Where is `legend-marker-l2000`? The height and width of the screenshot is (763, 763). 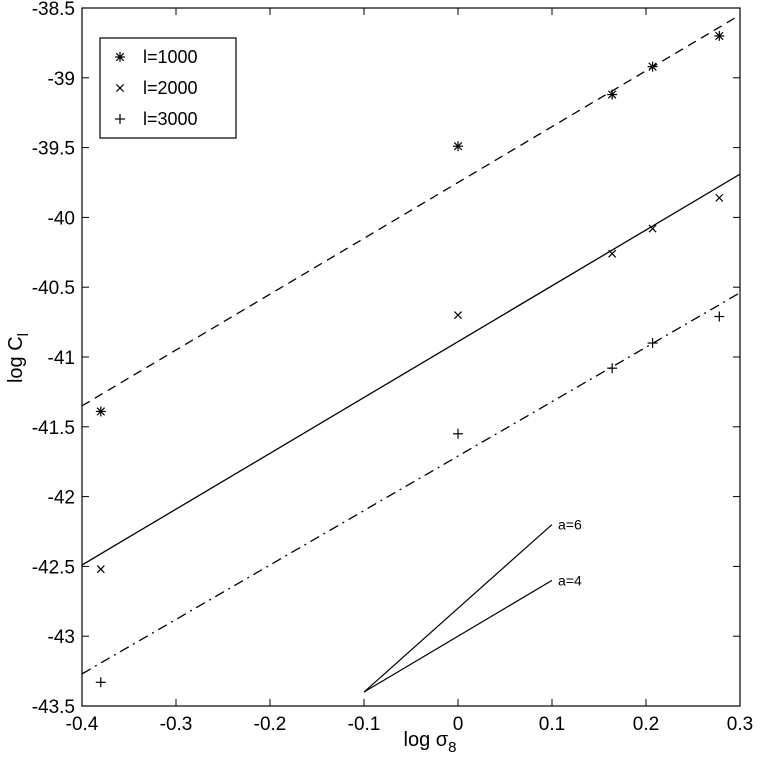
legend-marker-l2000 is located at coordinates (120, 88).